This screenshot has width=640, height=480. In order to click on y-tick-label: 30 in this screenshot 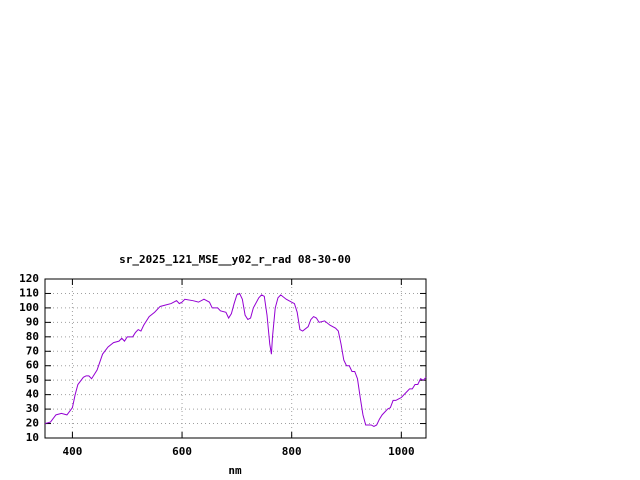, I will do `click(32, 408)`.